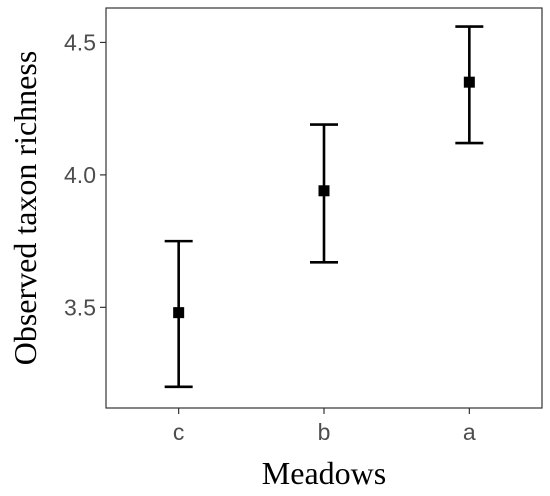 The width and height of the screenshot is (550, 496). What do you see at coordinates (80, 42) in the screenshot?
I see `y-tick-label: 4.5` at bounding box center [80, 42].